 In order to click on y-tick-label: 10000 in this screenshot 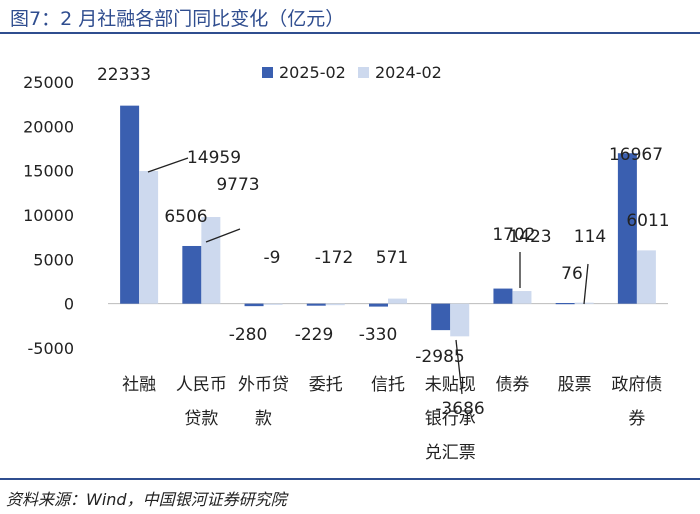, I will do `click(48, 215)`.